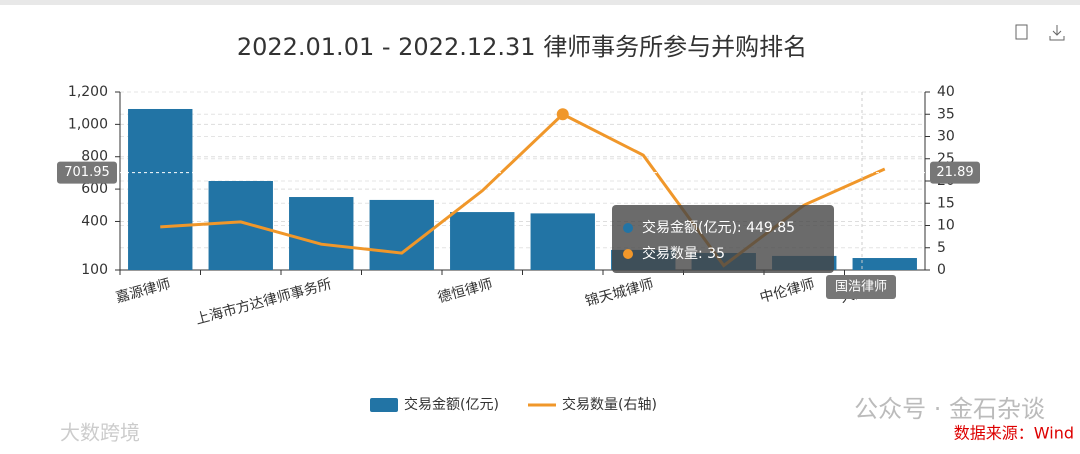  Describe the element at coordinates (451, 404) in the screenshot. I see `legend-label: 交易金额(亿元)` at that location.